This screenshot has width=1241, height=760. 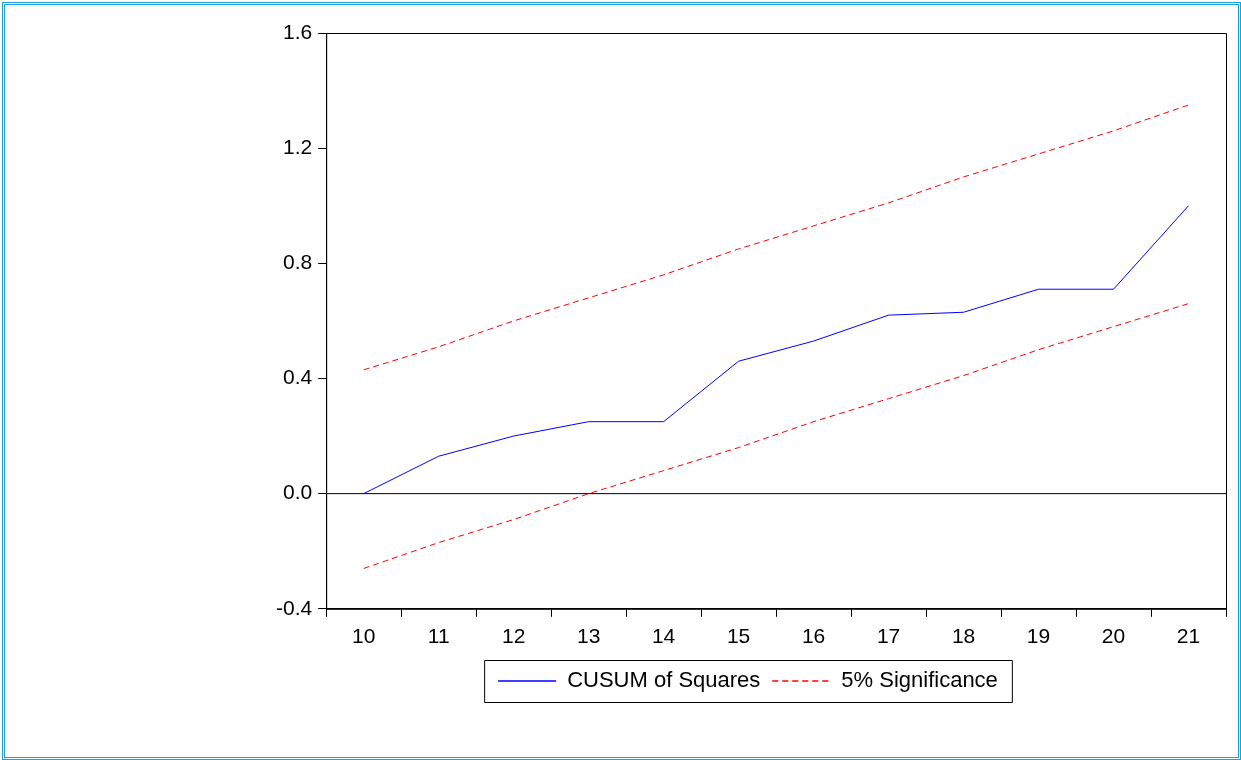 I want to click on y-tick-label: 0.0, so click(x=297, y=492).